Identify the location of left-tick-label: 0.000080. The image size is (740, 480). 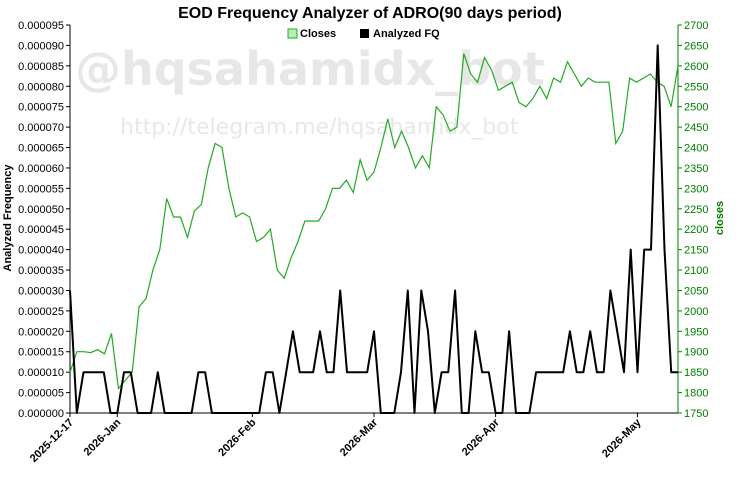
(41, 87).